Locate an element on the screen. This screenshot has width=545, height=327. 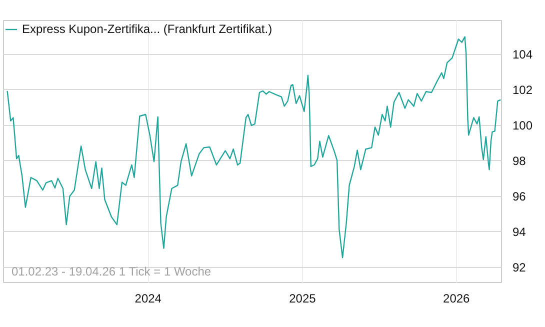
y-tick-label: 102 is located at coordinates (522, 90).